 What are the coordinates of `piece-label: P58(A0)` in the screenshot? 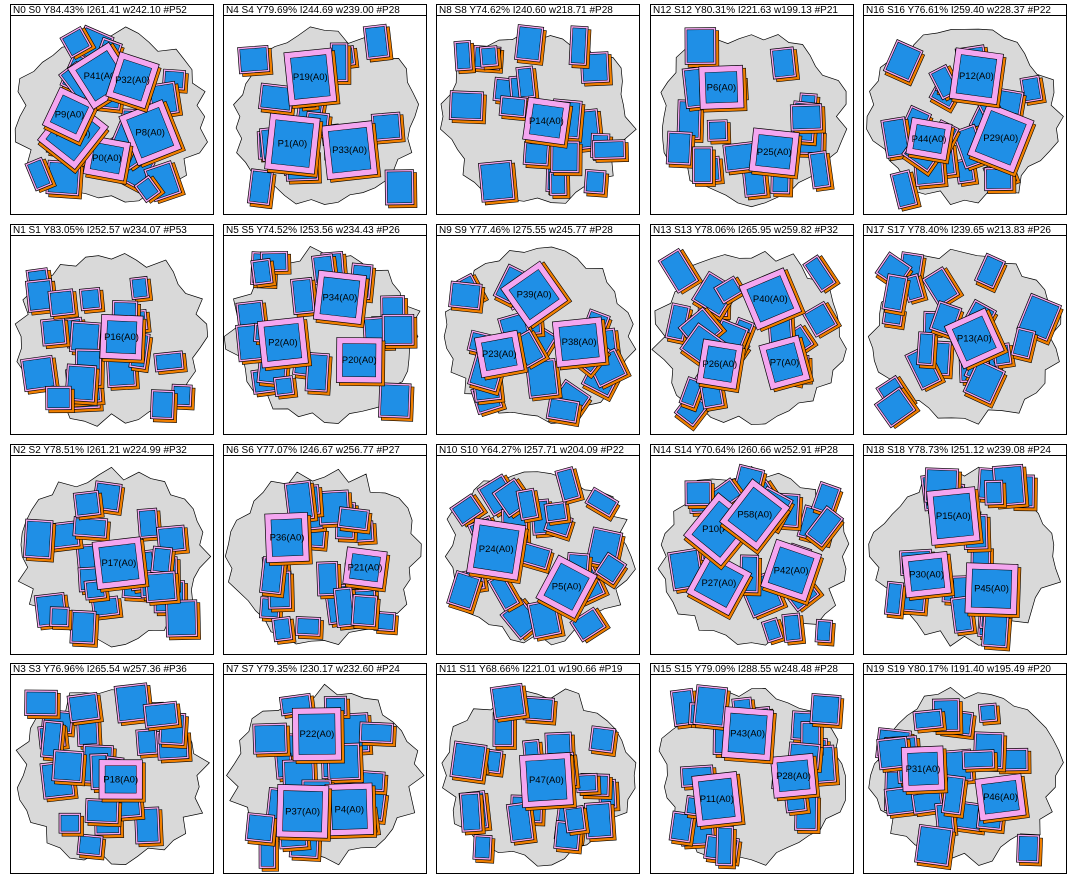 It's located at (754, 515).